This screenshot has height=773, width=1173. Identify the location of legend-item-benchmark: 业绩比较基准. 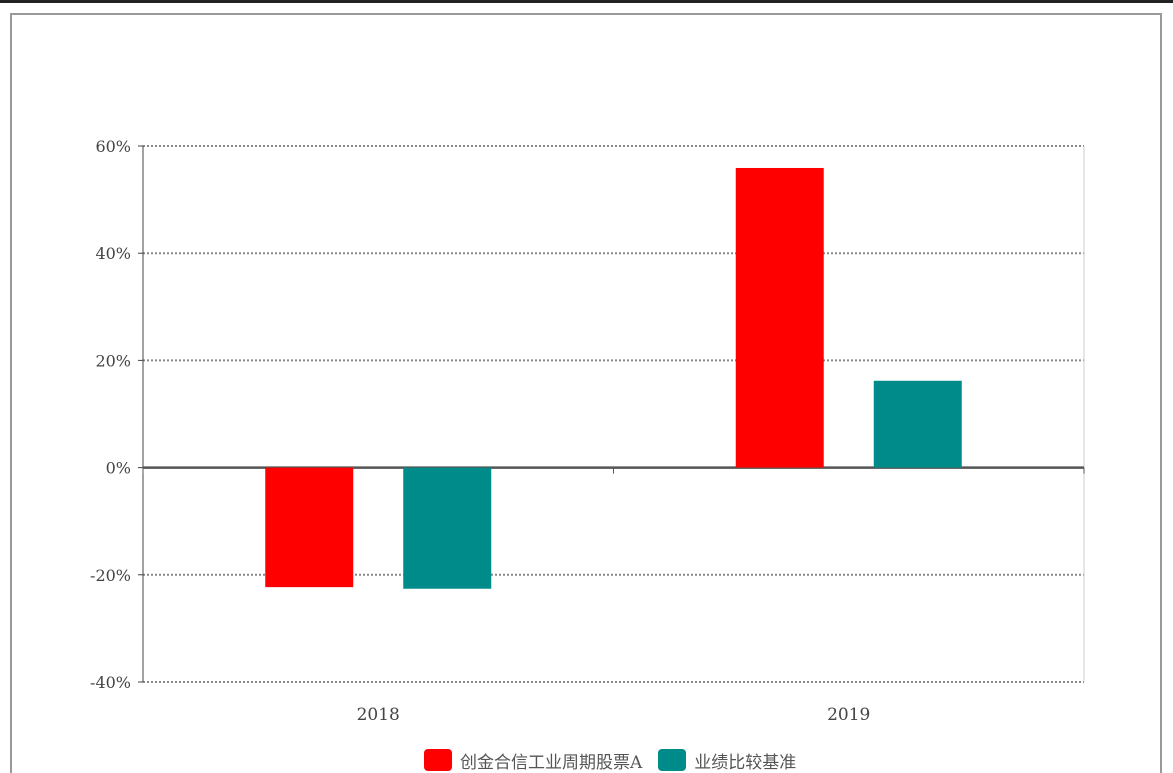
(727, 760).